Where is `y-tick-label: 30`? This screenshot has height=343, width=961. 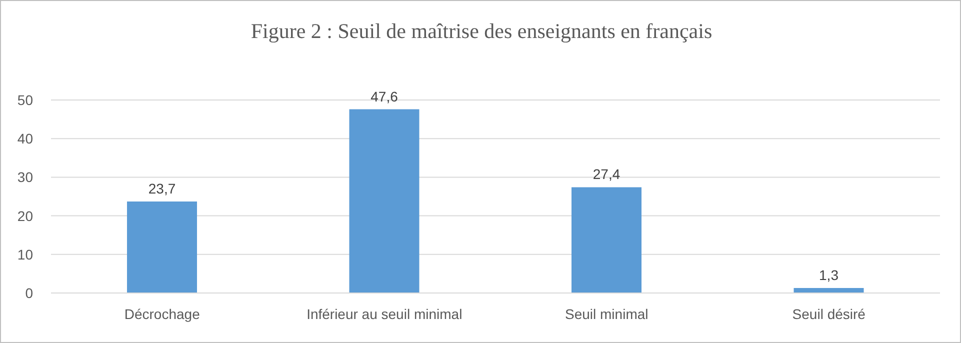
y-tick-label: 30 is located at coordinates (25, 177).